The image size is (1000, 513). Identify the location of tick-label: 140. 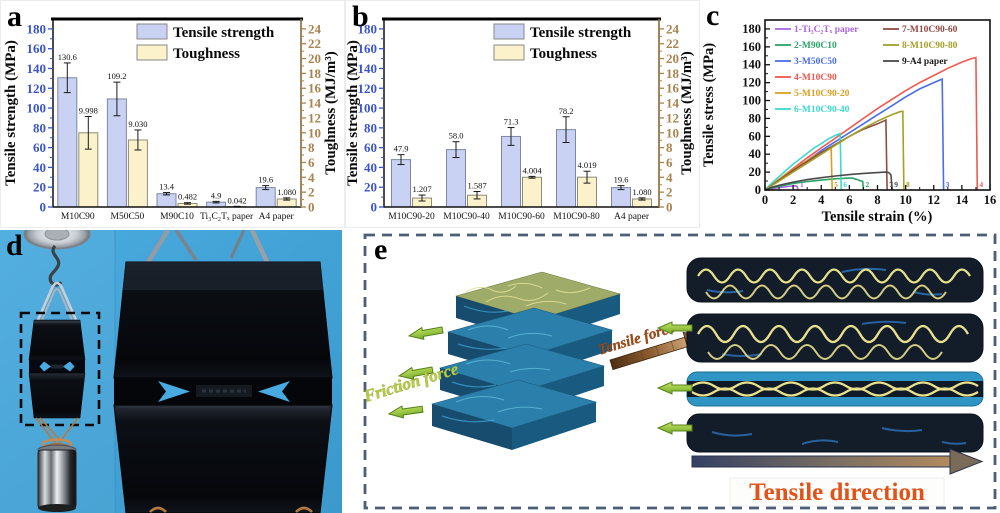
(37, 68).